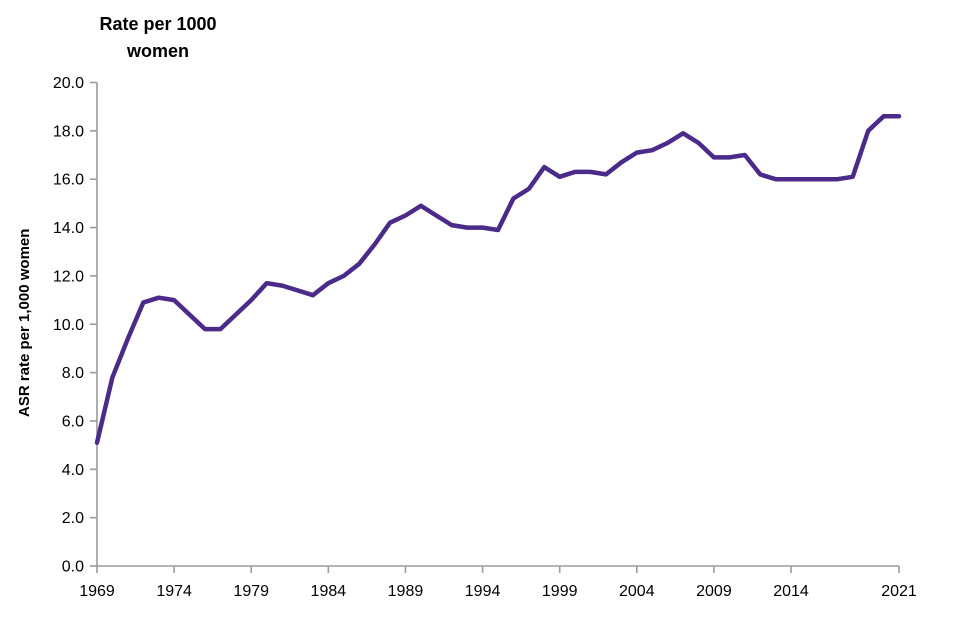 The width and height of the screenshot is (960, 640). Describe the element at coordinates (637, 591) in the screenshot. I see `x-tick-label: 2004` at that location.